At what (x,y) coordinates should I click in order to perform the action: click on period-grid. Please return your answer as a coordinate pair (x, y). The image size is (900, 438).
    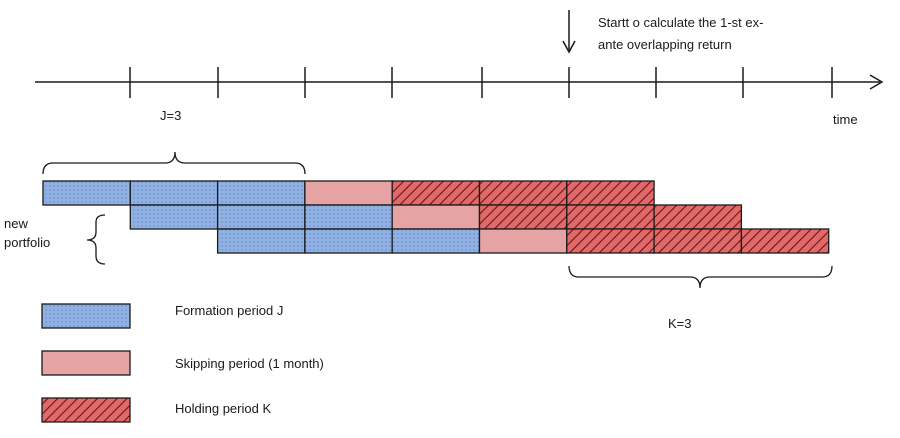
    Looking at the image, I should click on (436, 217).